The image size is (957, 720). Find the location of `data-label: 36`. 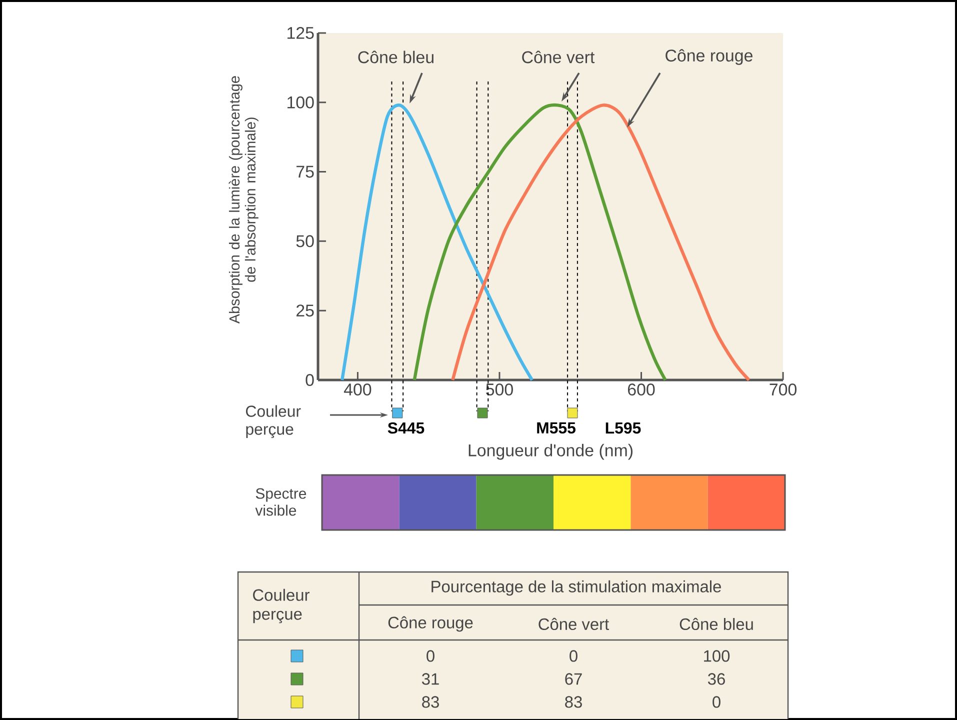

data-label: 36 is located at coordinates (716, 679).